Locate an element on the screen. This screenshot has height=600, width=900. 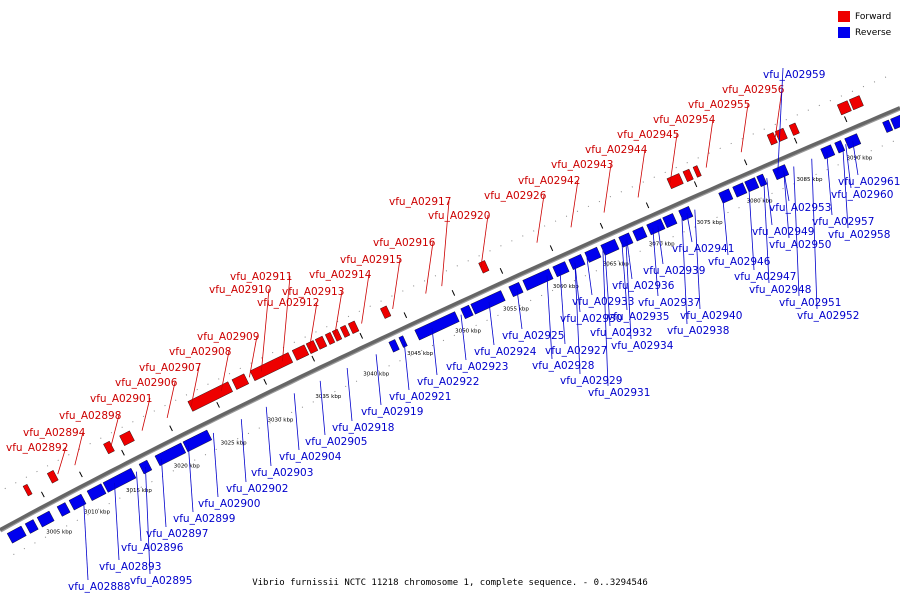
gene-label: vfu_A02917 is located at coordinates (420, 202).